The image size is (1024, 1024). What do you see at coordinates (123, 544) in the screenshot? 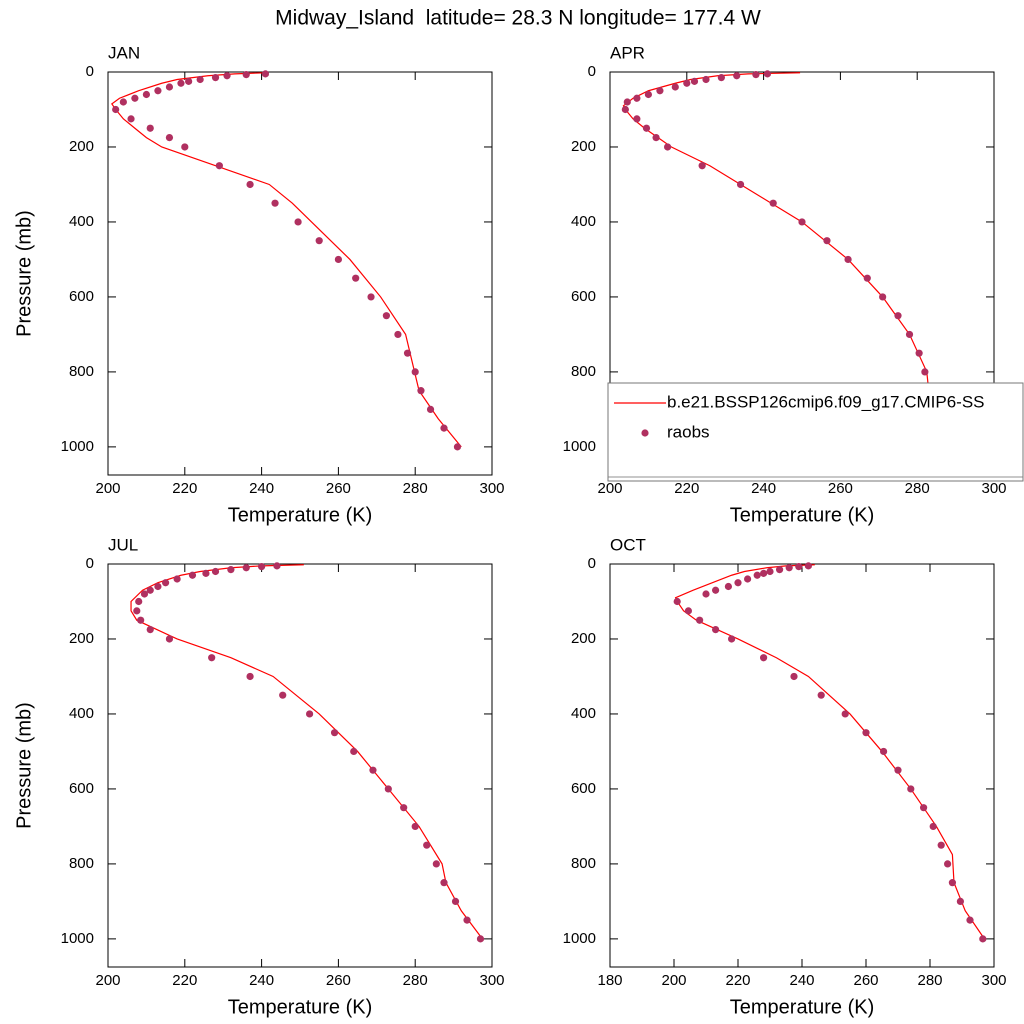
I see `panel-title: JUL` at bounding box center [123, 544].